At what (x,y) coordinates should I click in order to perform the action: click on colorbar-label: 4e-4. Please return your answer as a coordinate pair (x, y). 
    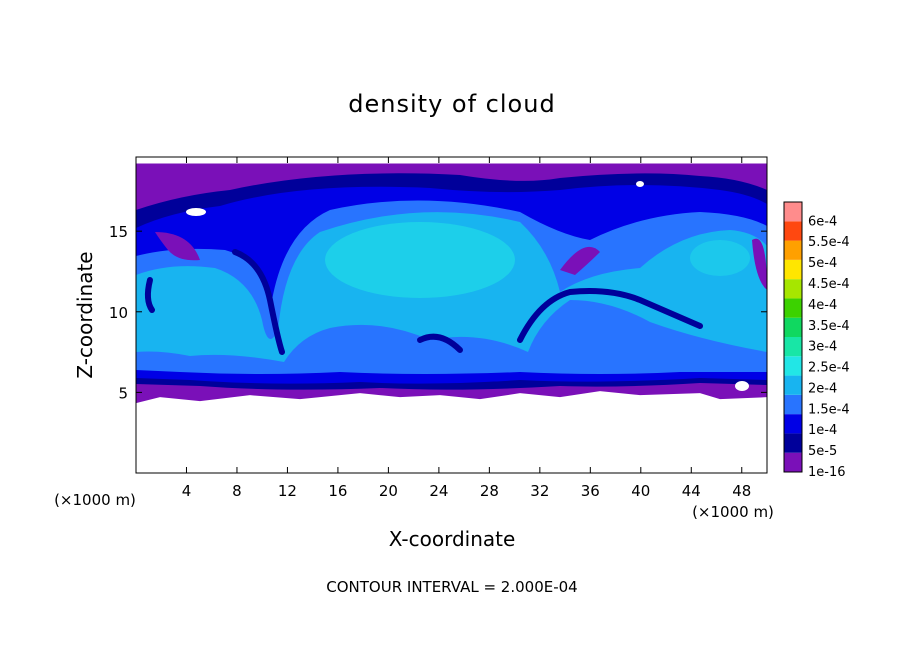
    Looking at the image, I should click on (822, 305).